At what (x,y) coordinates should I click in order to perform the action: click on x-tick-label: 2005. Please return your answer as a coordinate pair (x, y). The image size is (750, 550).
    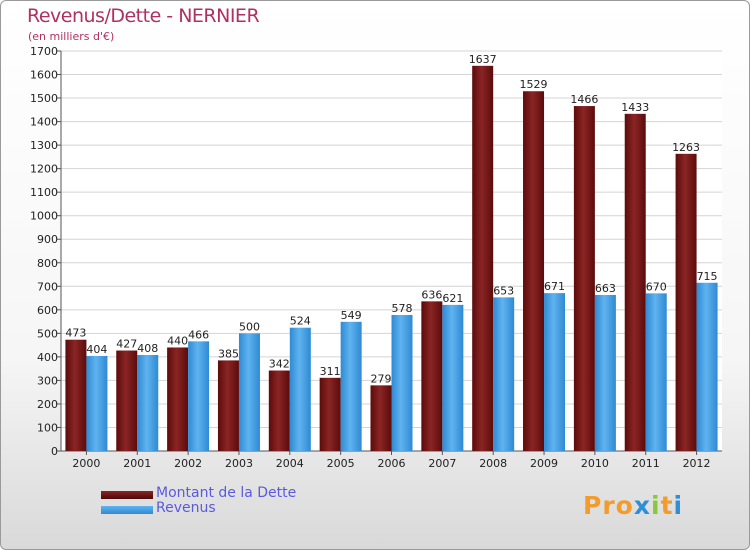
    Looking at the image, I should click on (341, 463).